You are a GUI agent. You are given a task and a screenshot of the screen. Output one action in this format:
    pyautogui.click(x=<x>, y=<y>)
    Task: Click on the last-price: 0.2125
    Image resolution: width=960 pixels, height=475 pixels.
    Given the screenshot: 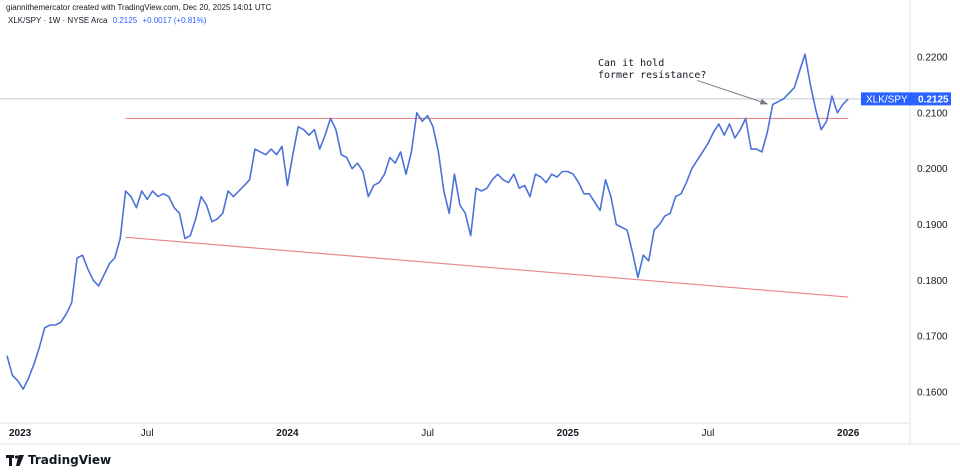 What is the action you would take?
    pyautogui.click(x=125, y=20)
    